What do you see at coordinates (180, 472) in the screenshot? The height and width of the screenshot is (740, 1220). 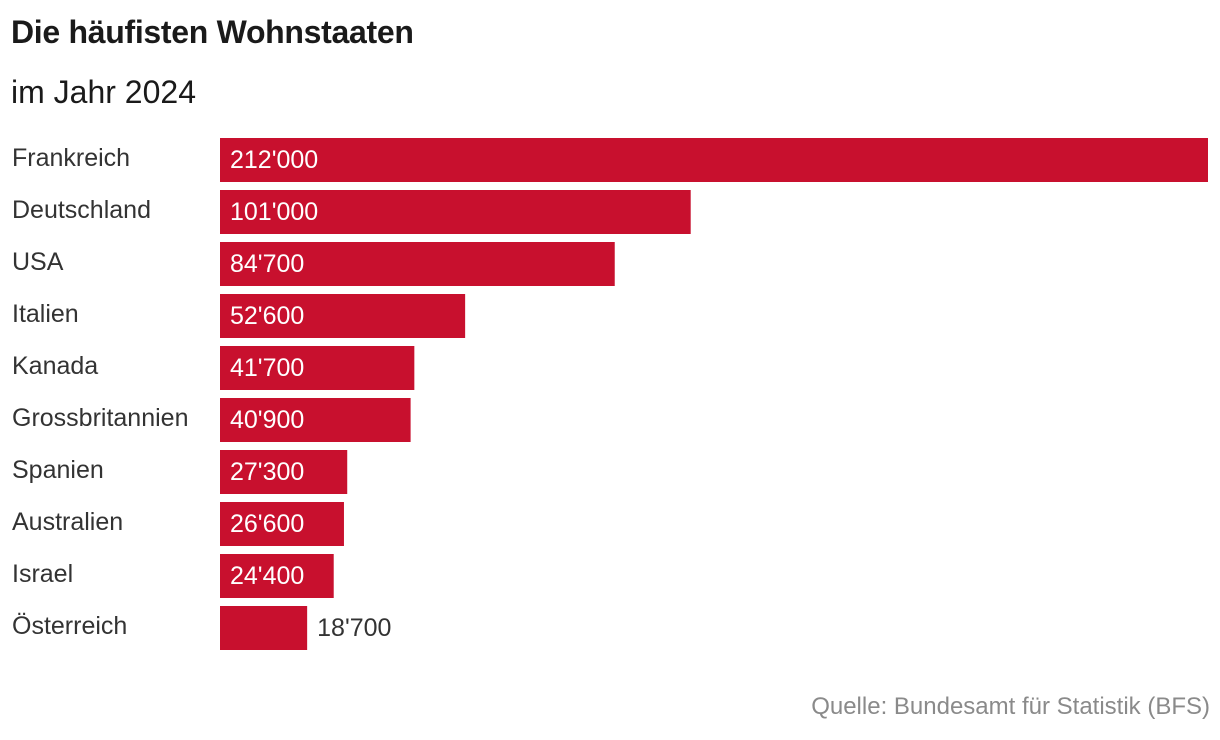 I see `bar-row: Spanien 27'300` at bounding box center [180, 472].